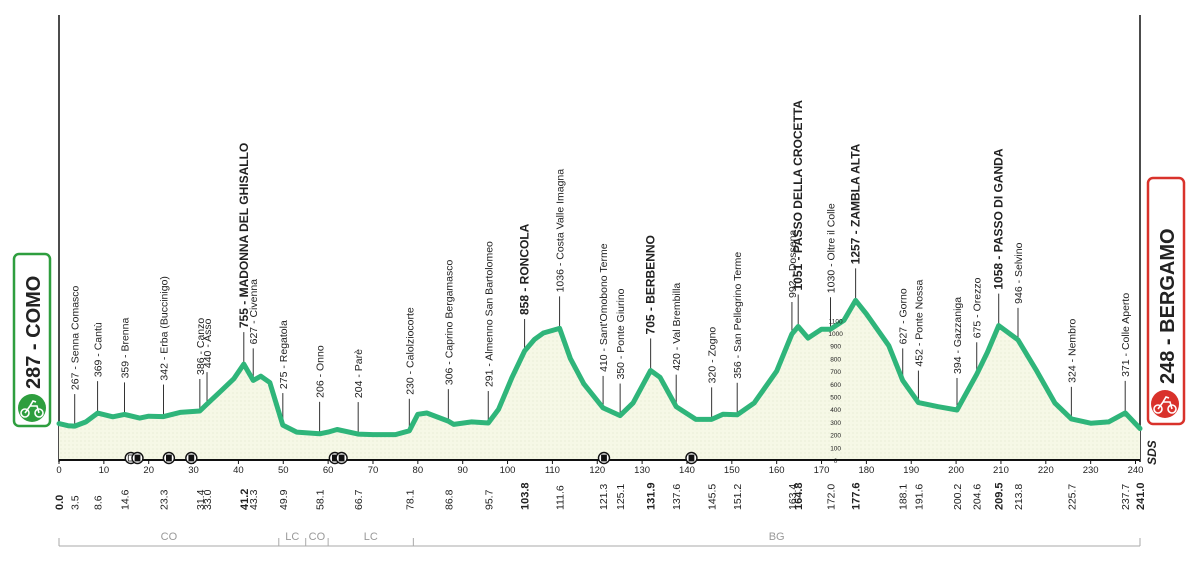  What do you see at coordinates (836, 321) in the screenshot?
I see `altitude-scale-tick: 1100` at bounding box center [836, 321].